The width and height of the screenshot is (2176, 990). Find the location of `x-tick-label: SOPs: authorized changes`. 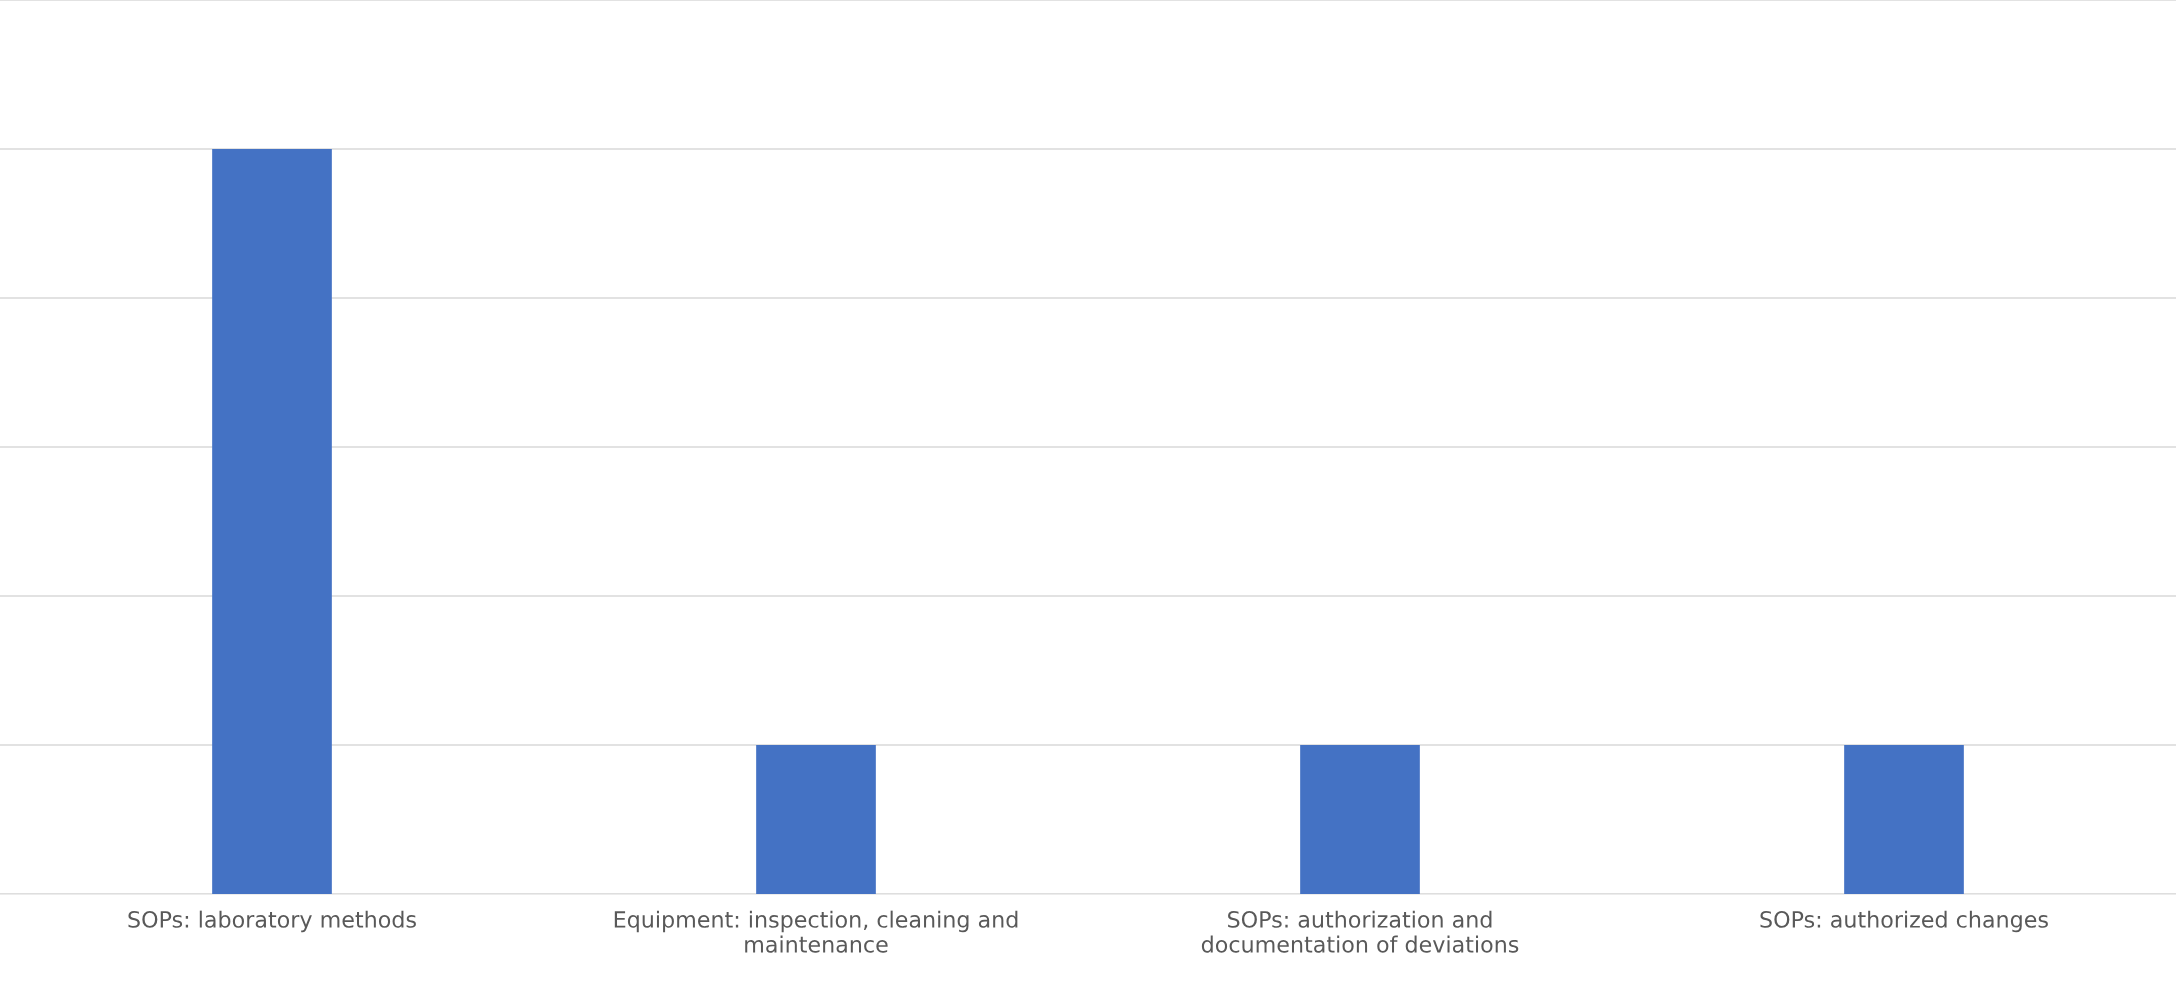

x-tick-label: SOPs: authorized changes is located at coordinates (1904, 921).